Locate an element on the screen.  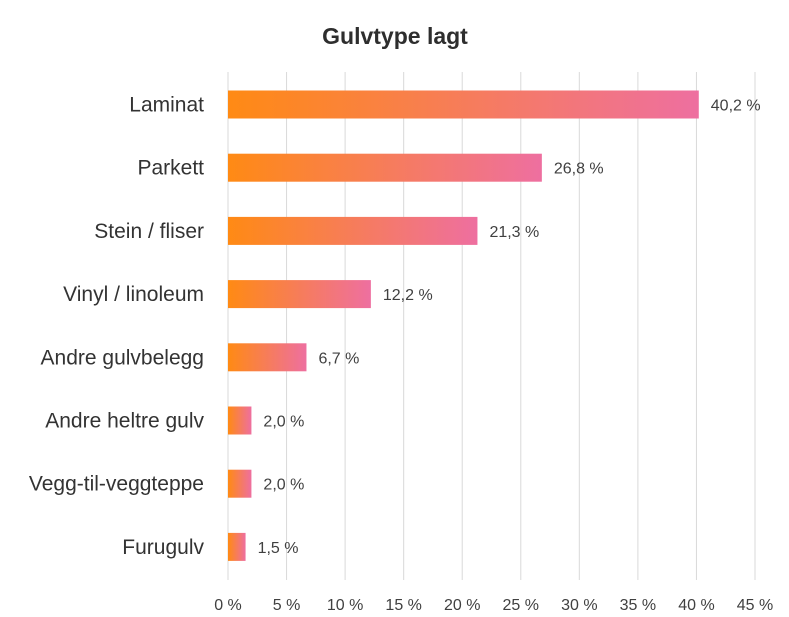
category-label: Laminat is located at coordinates (166, 105).